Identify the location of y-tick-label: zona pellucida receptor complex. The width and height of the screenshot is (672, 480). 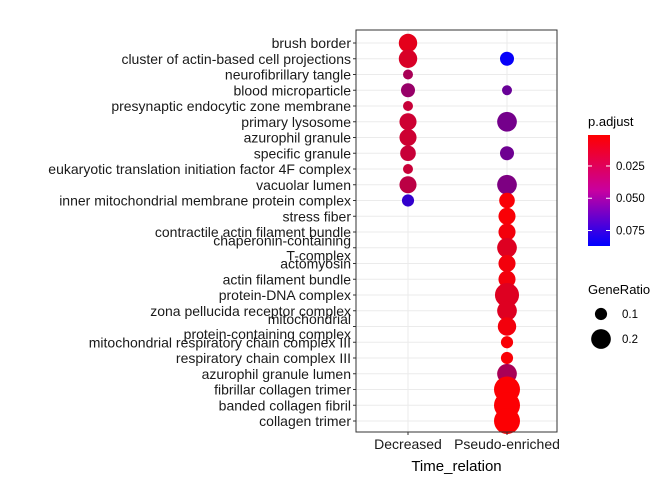
(250, 311).